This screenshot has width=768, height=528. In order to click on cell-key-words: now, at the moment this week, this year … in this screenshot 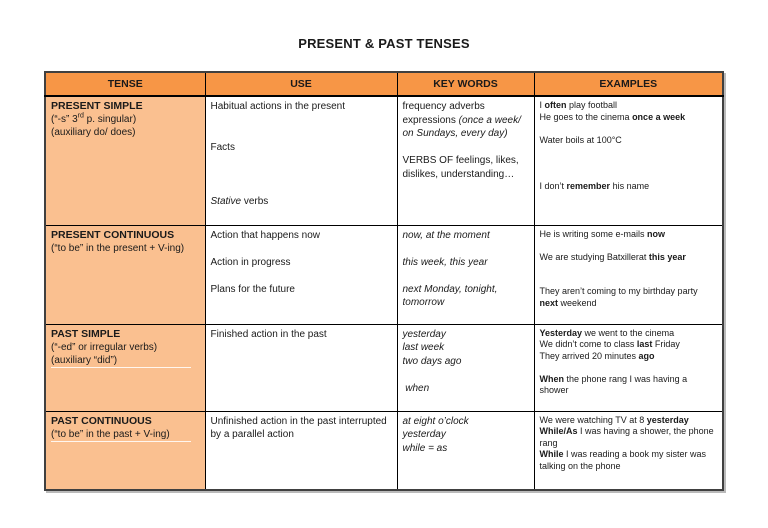, I will do `click(465, 274)`.